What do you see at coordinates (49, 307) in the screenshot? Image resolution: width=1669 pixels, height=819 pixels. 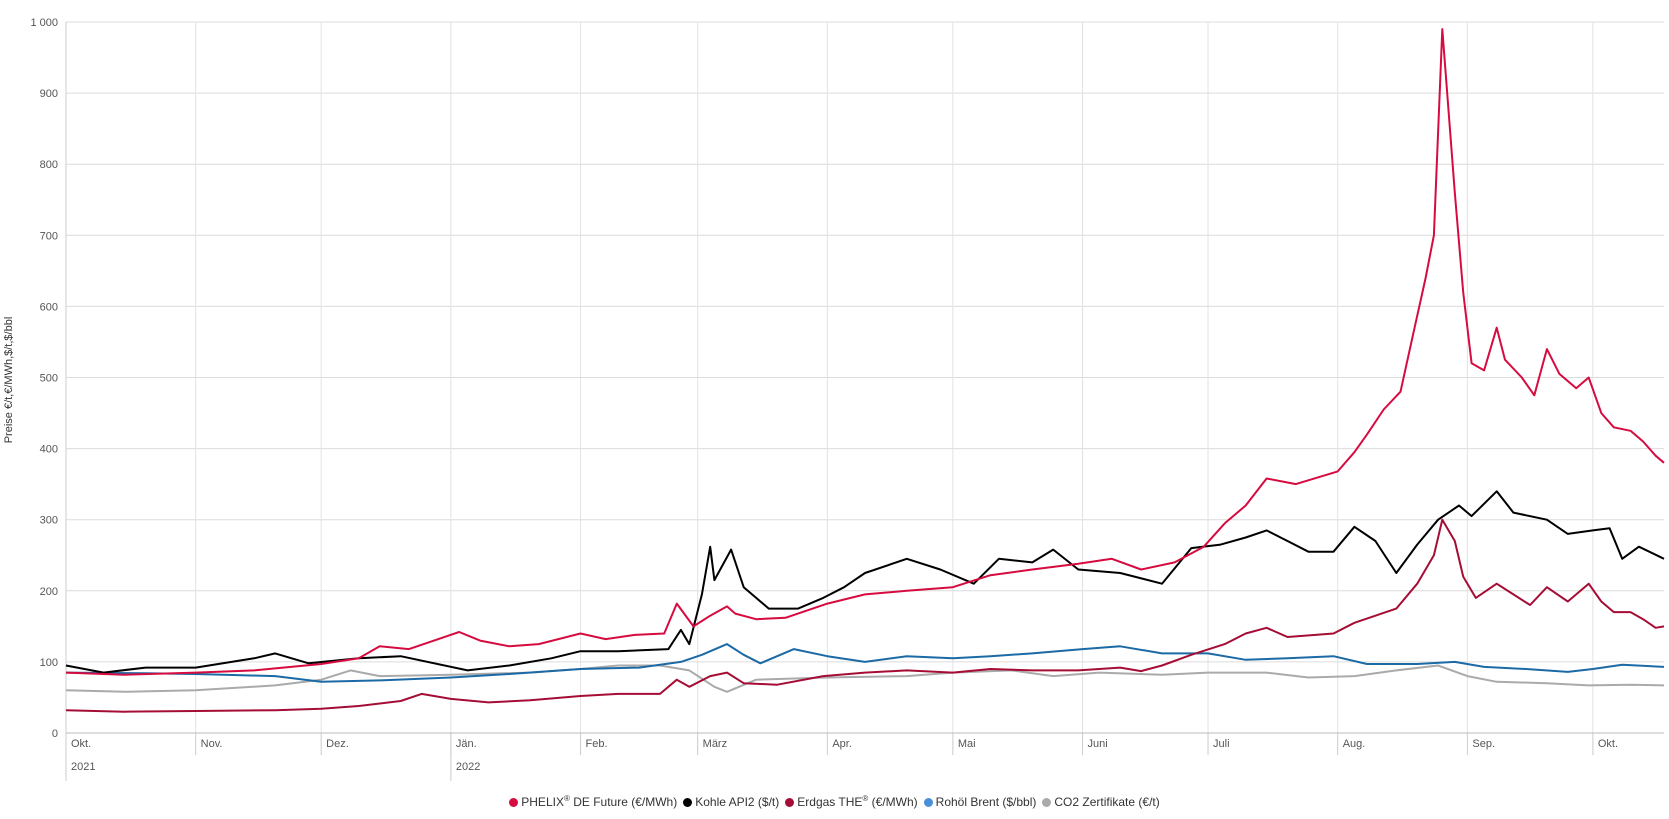 I see `y-tick-label: 600` at bounding box center [49, 307].